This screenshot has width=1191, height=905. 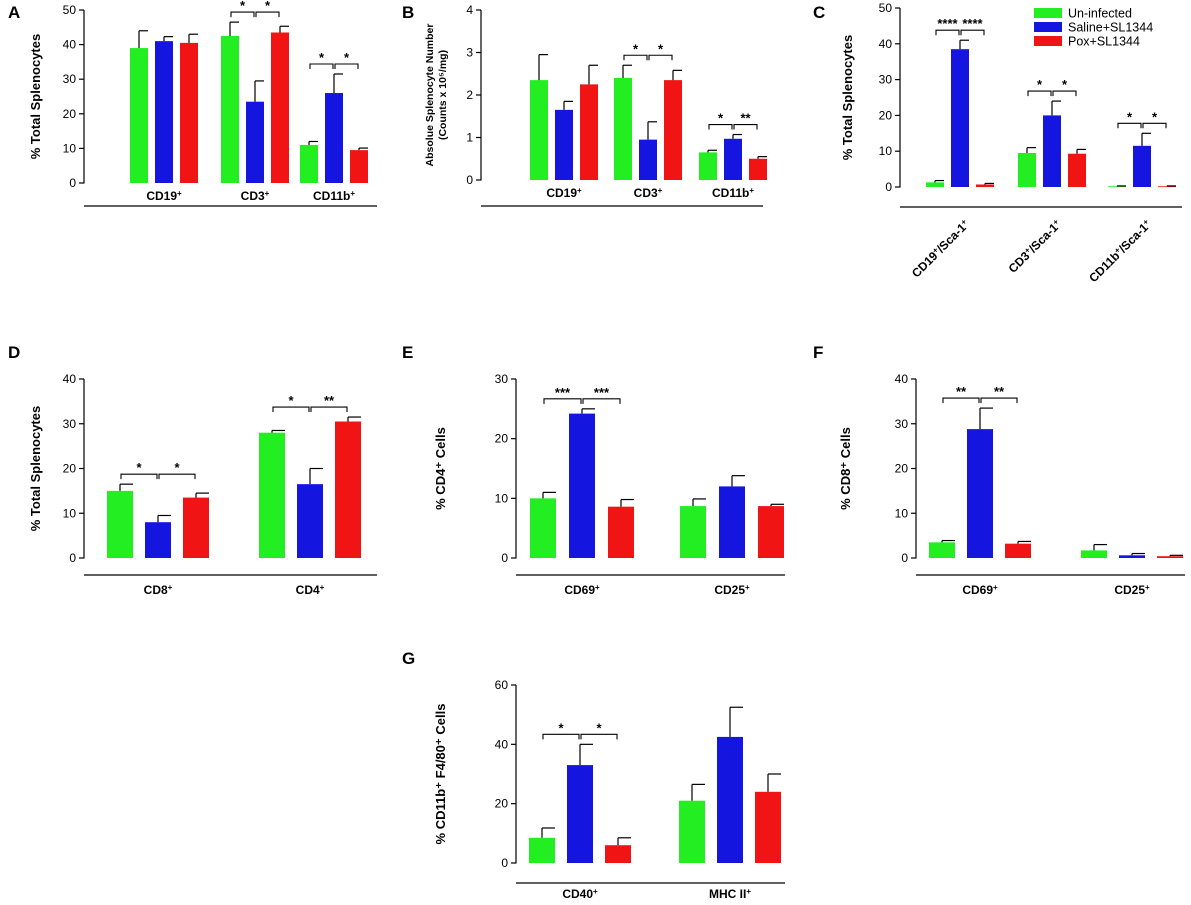 I want to click on category-label: CD19+, so click(x=164, y=196).